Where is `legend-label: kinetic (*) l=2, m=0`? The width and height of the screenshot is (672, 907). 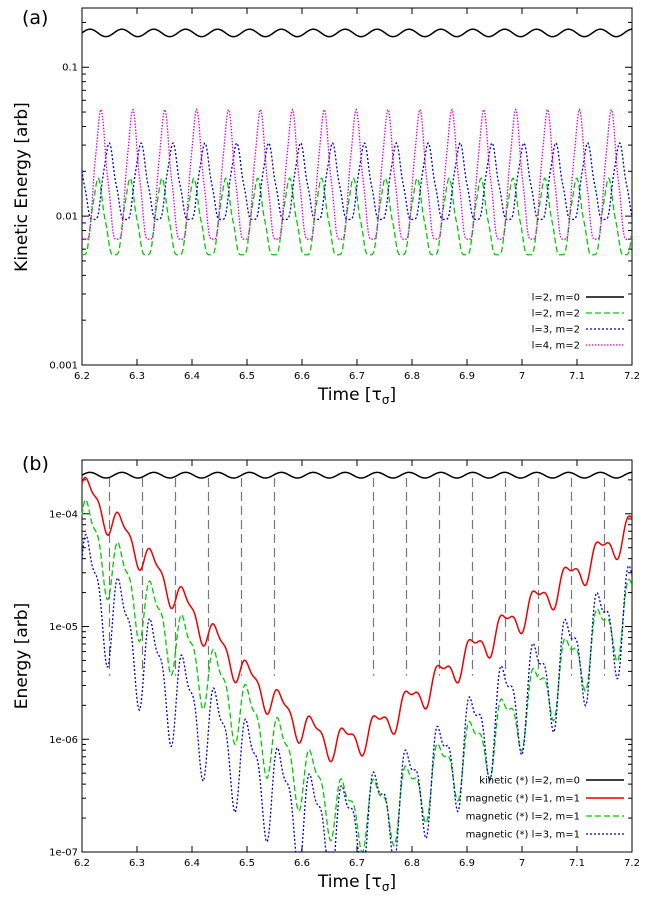 legend-label: kinetic (*) l=2, m=0 is located at coordinates (529, 781).